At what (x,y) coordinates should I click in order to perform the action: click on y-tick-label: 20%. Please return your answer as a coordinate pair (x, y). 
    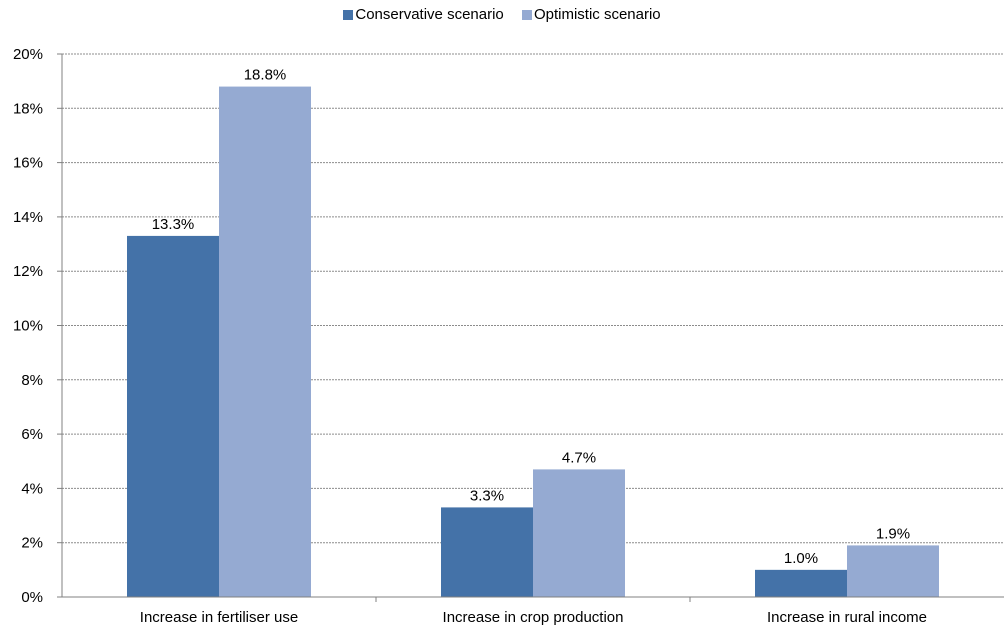
    Looking at the image, I should click on (28, 54).